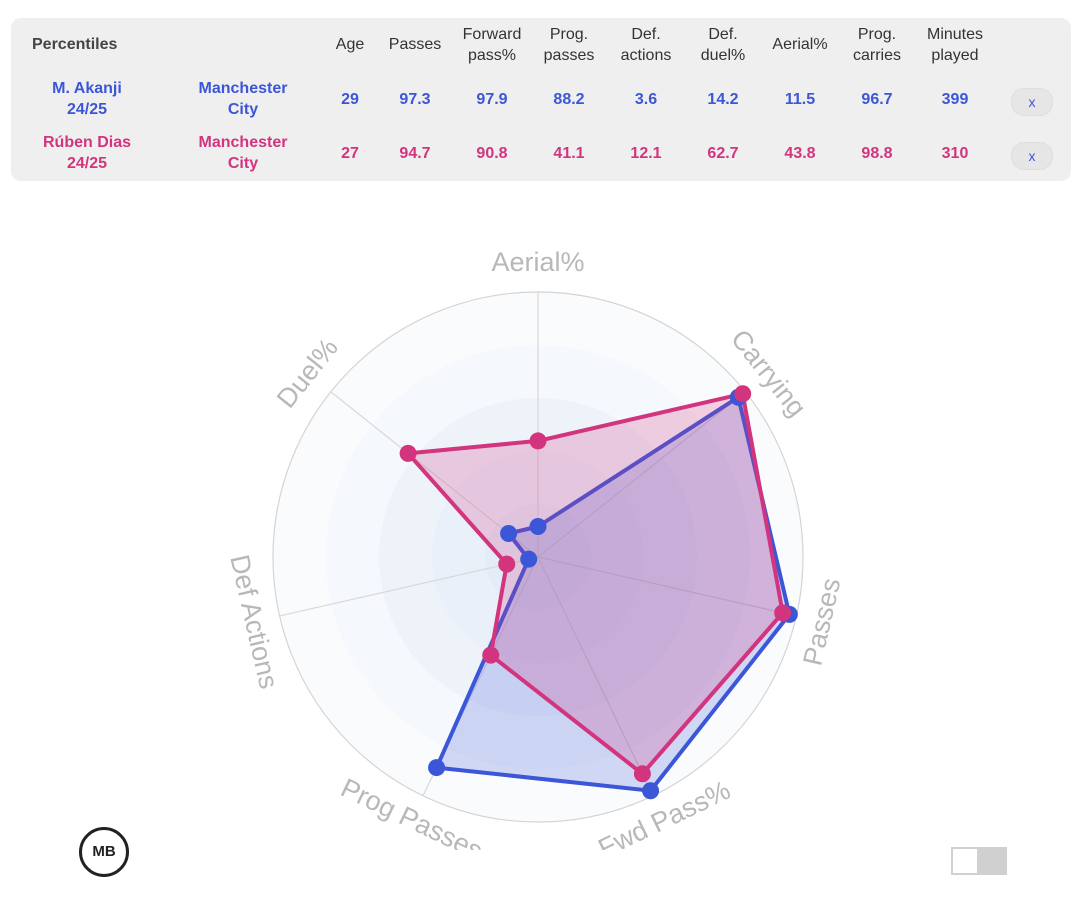 This screenshot has width=1080, height=906. Describe the element at coordinates (75, 44) in the screenshot. I see `corner-label: Percentiles` at that location.